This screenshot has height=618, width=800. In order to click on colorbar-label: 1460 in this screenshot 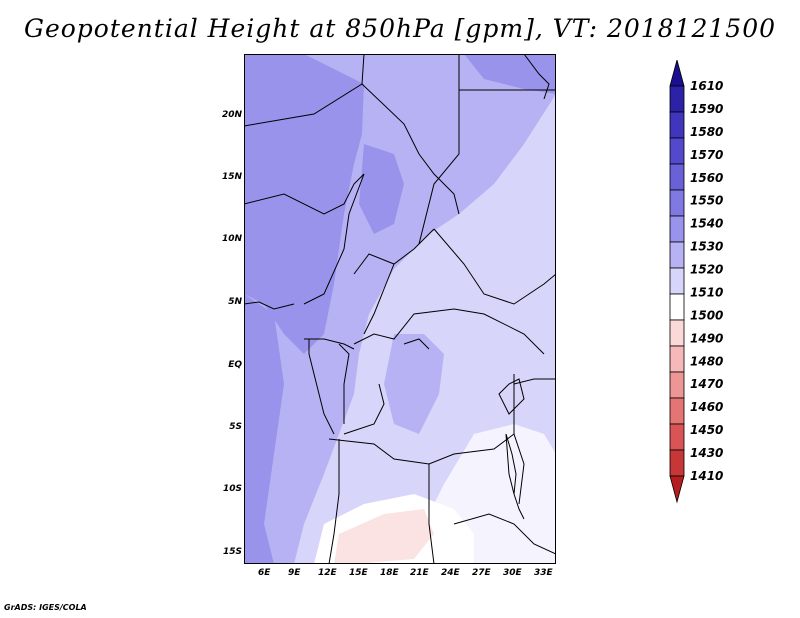, I will do `click(706, 407)`.